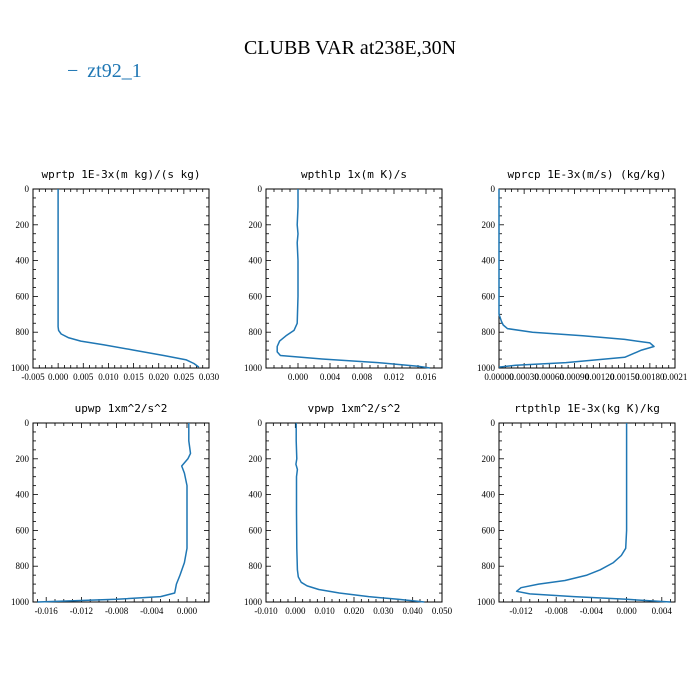 The width and height of the screenshot is (700, 700). Describe the element at coordinates (394, 377) in the screenshot. I see `x-tick-label: 0.012` at that location.